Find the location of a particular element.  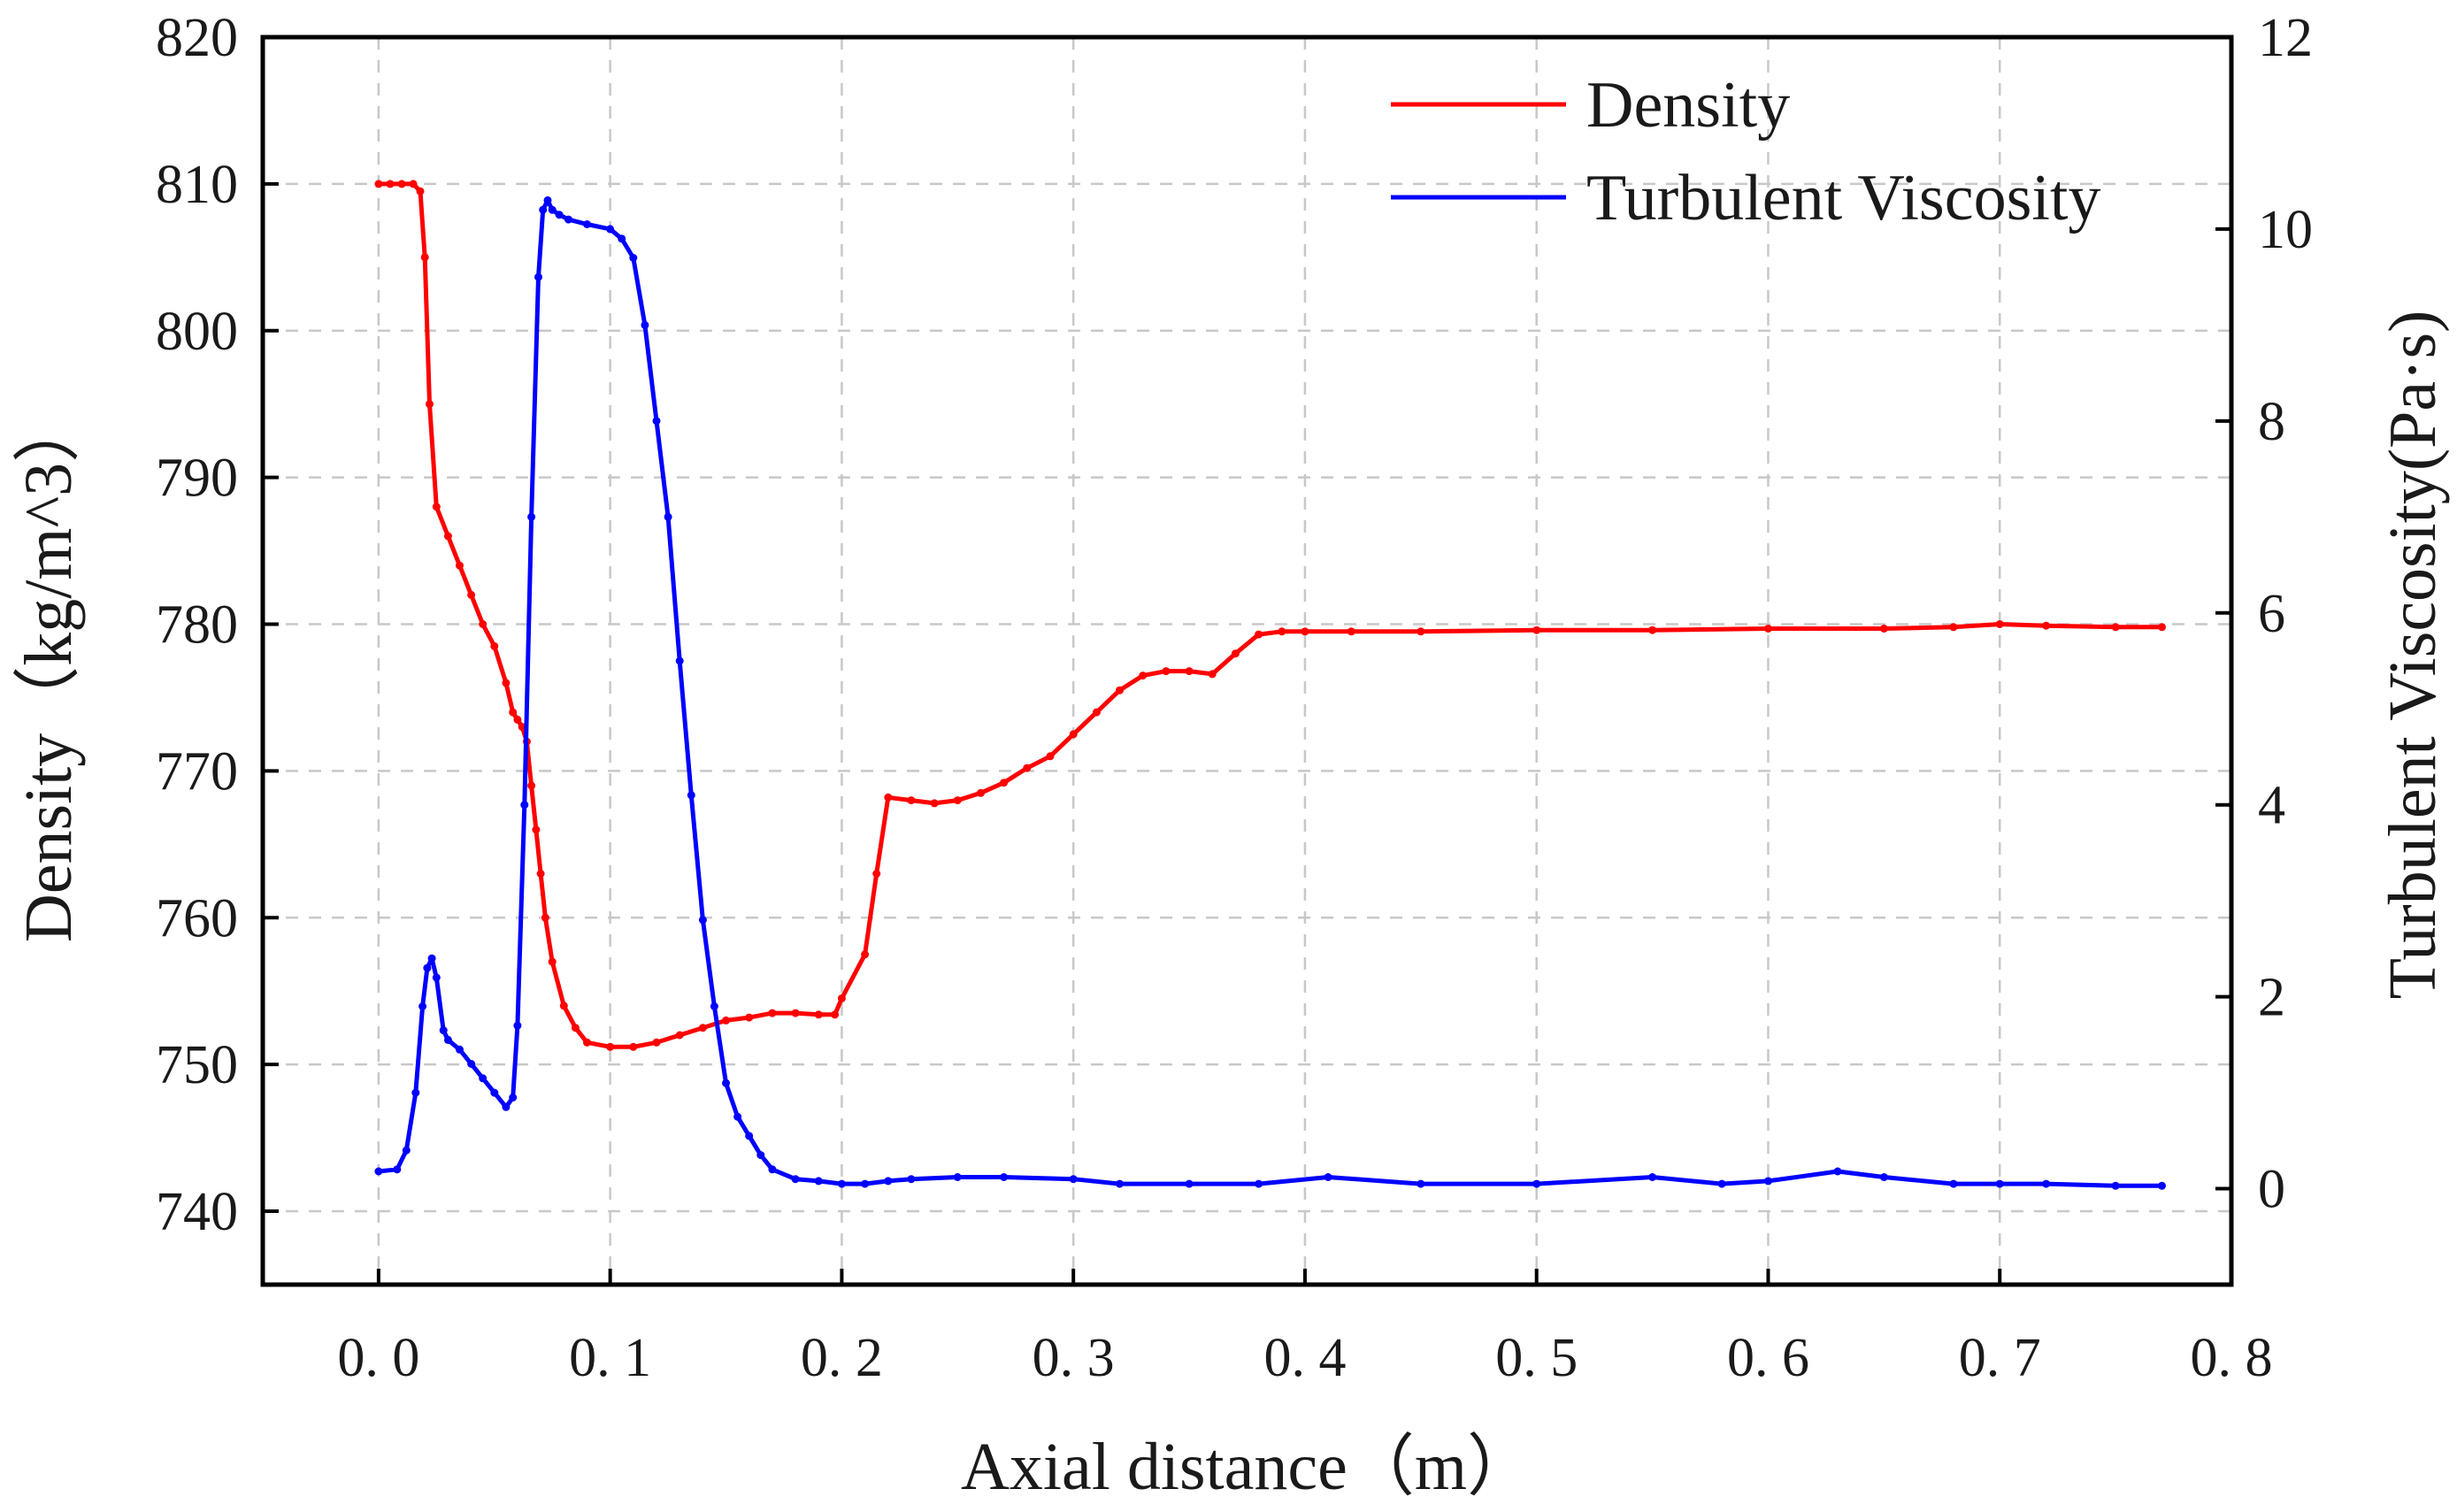

y2-tick-label: 4 is located at coordinates (2271, 806).